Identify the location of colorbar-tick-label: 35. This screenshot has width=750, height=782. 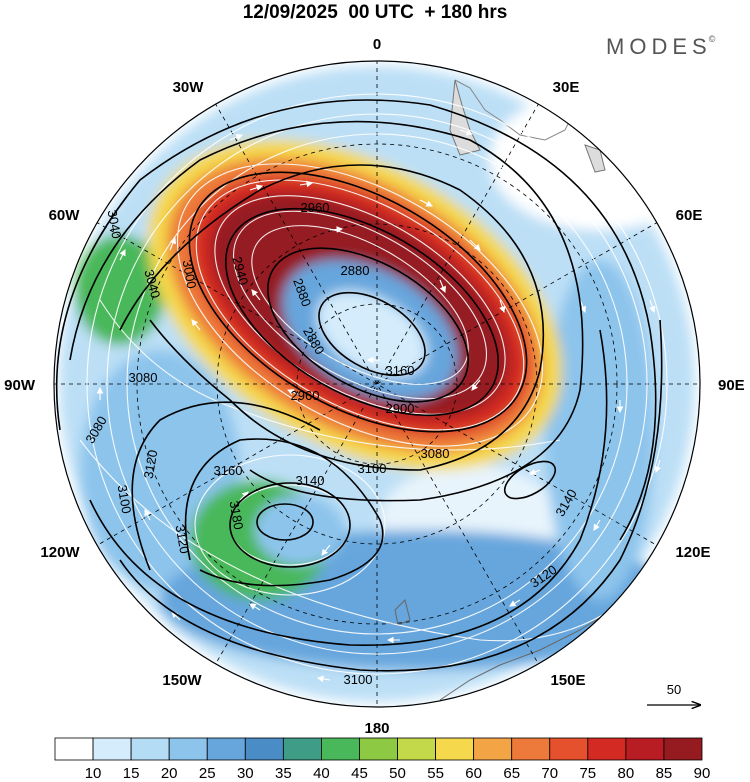
(283, 773).